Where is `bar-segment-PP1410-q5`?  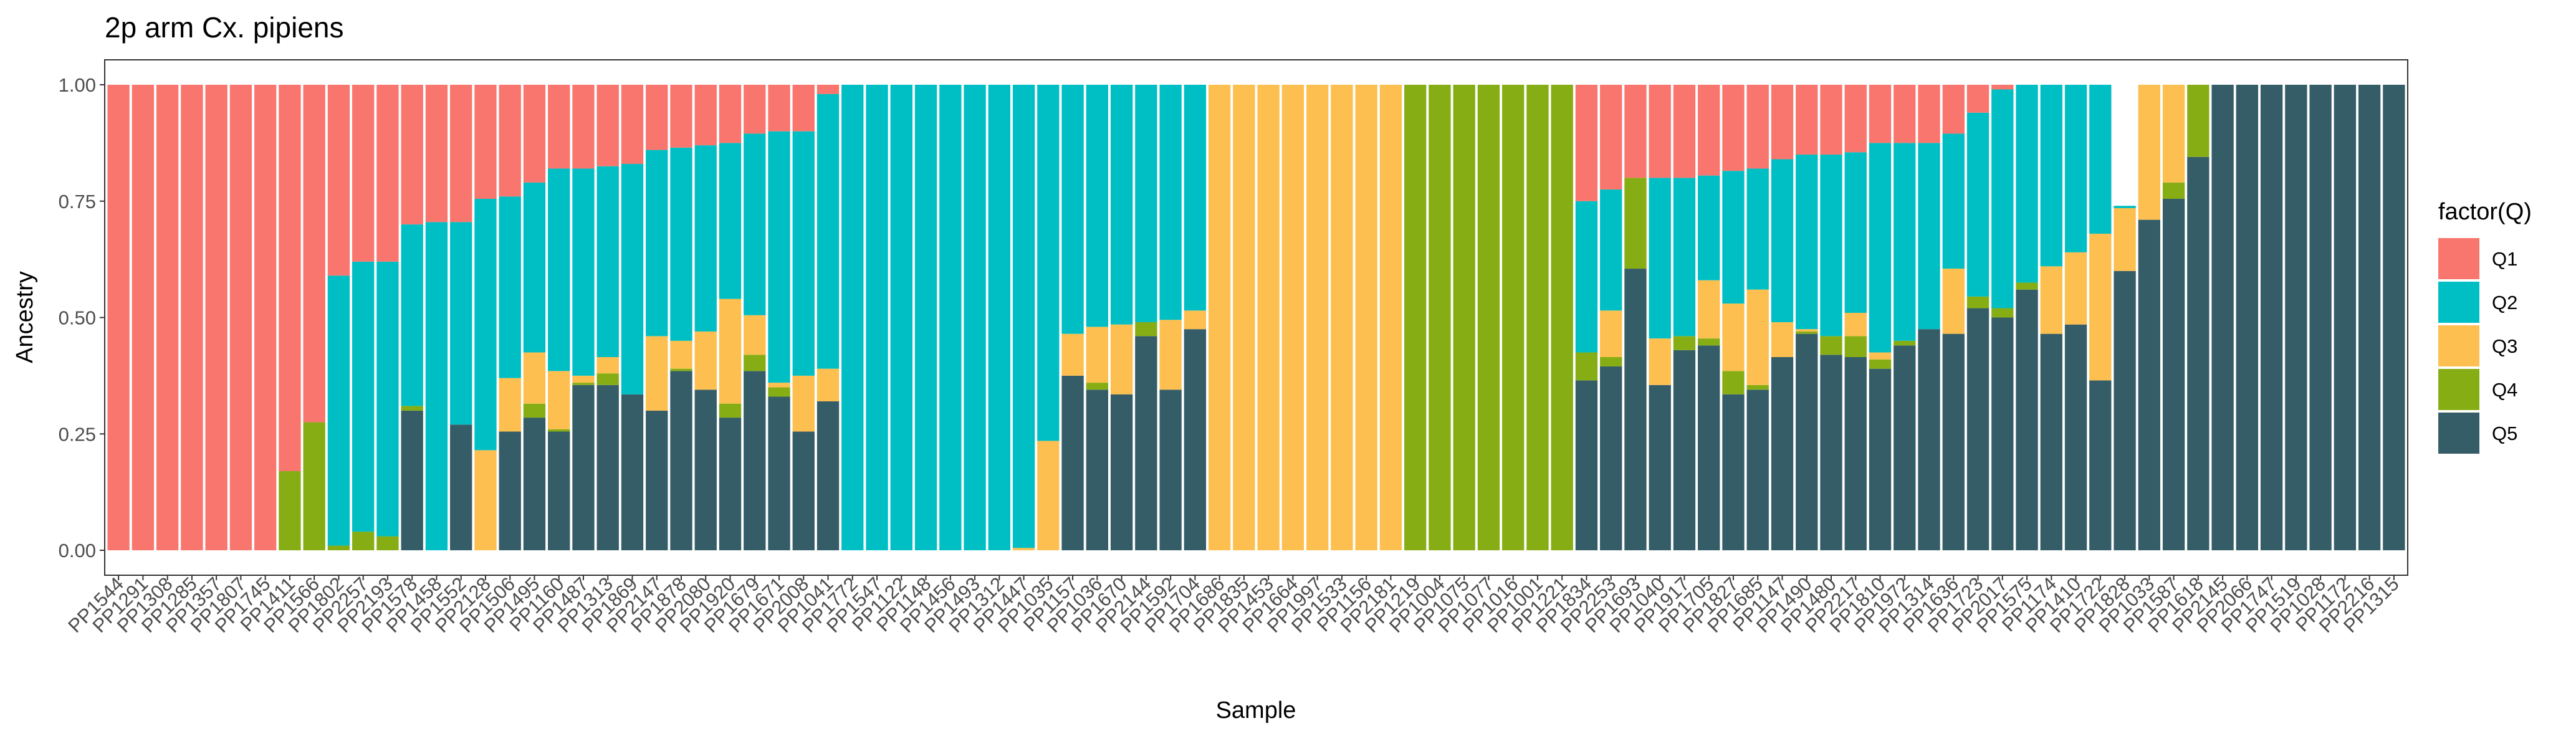
bar-segment-PP1410-q5 is located at coordinates (2075, 437).